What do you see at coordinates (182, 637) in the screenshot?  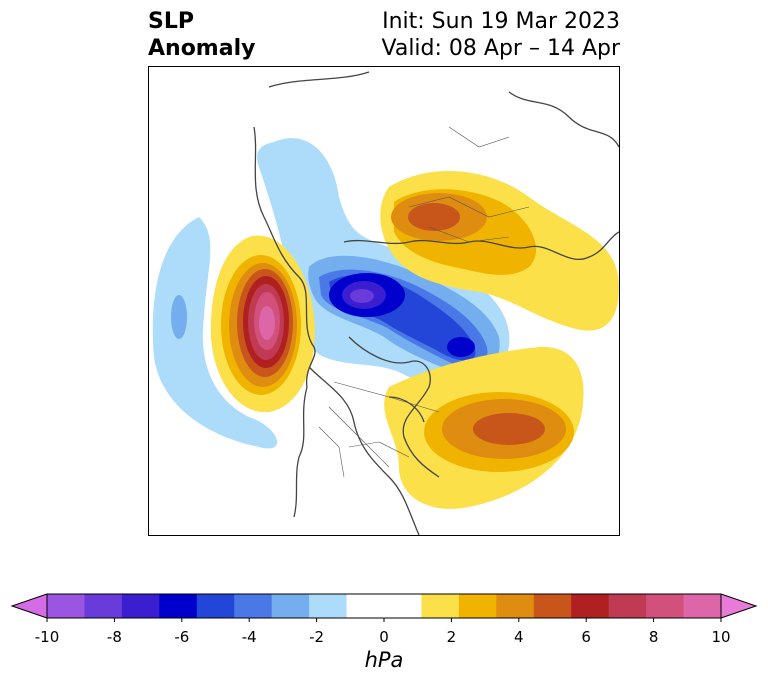 I see `colorbar-tick-label: -6` at bounding box center [182, 637].